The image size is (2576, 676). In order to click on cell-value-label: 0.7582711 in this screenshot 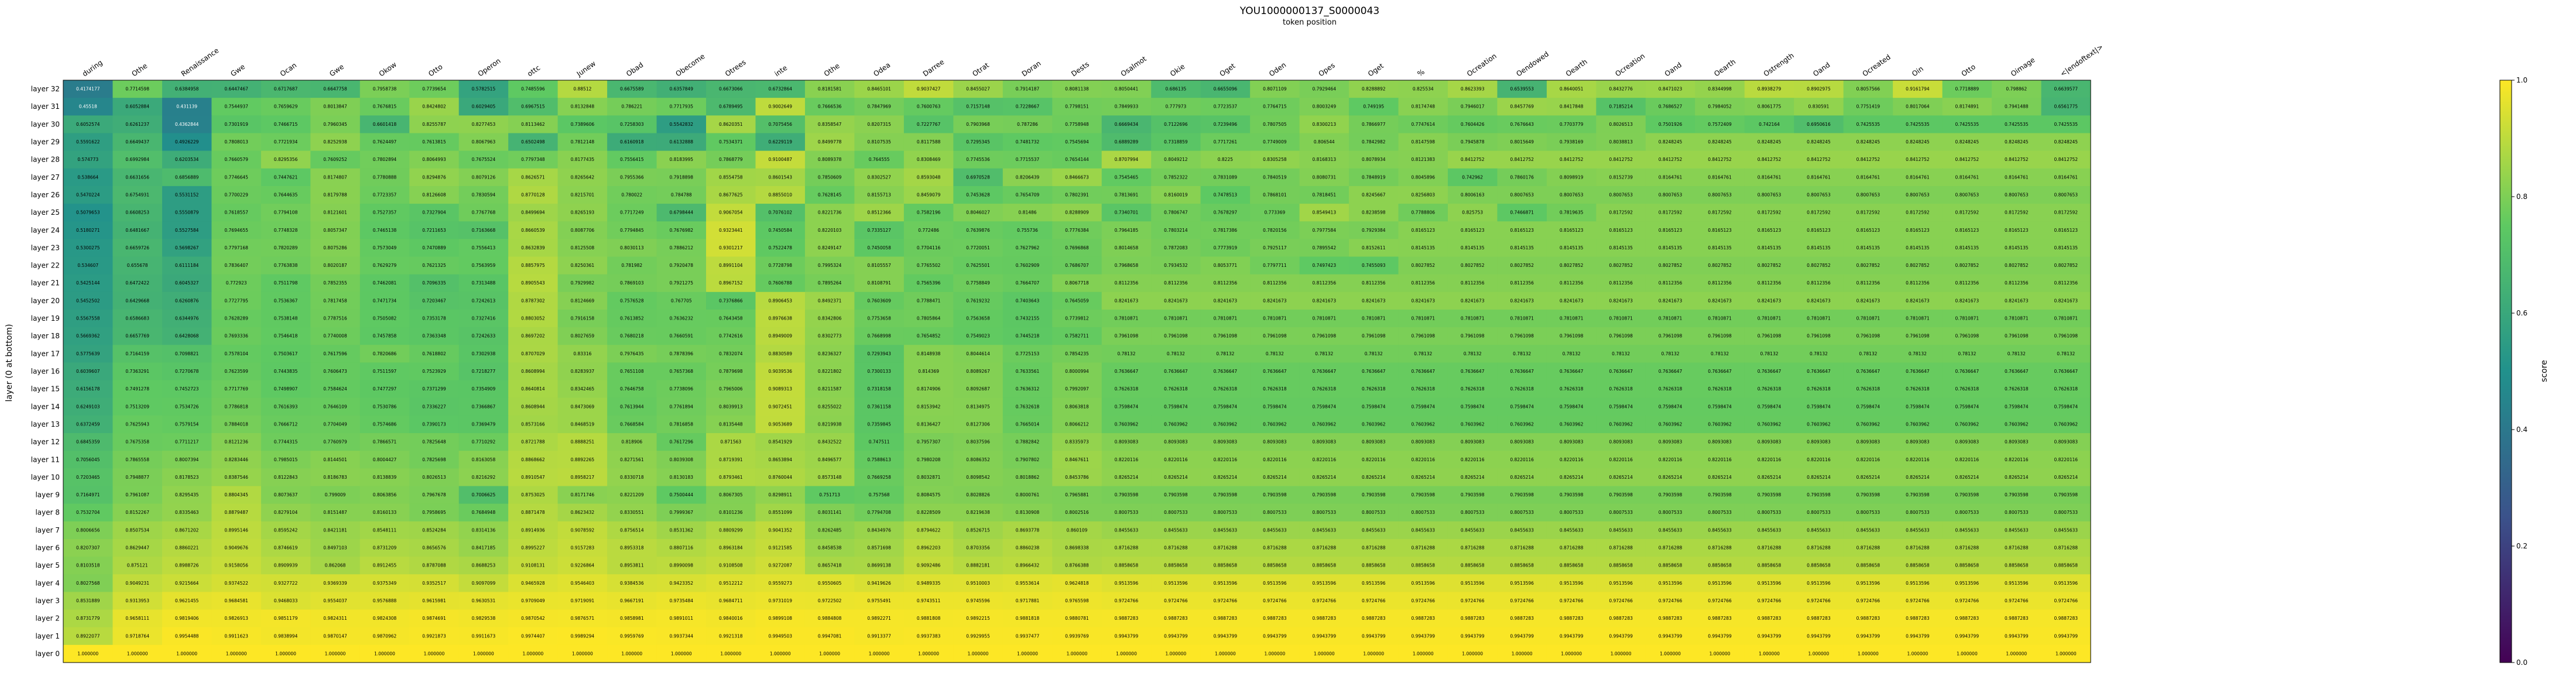, I will do `click(1077, 336)`.